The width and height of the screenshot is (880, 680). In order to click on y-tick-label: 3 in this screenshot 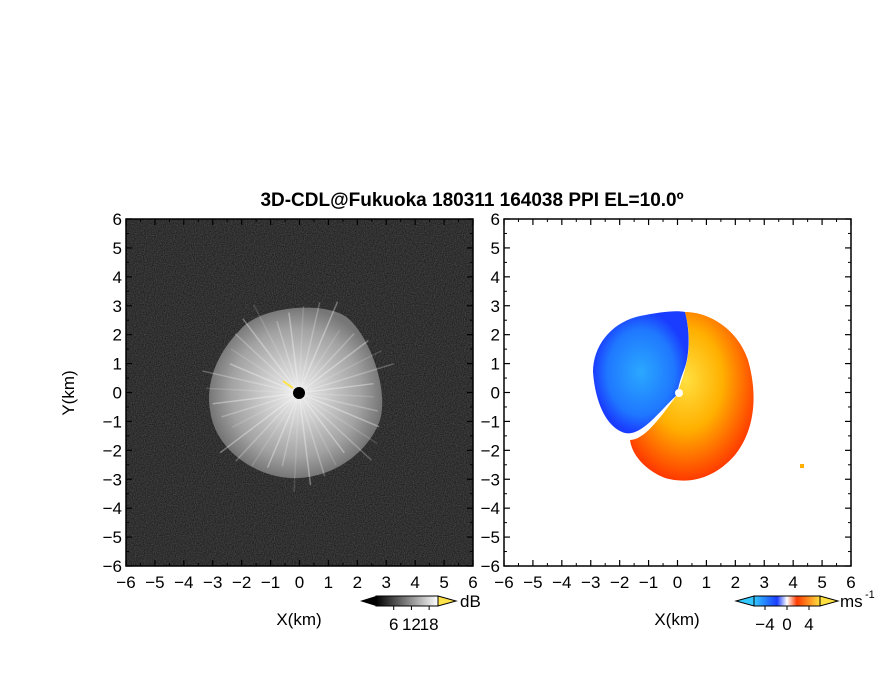, I will do `click(495, 306)`.